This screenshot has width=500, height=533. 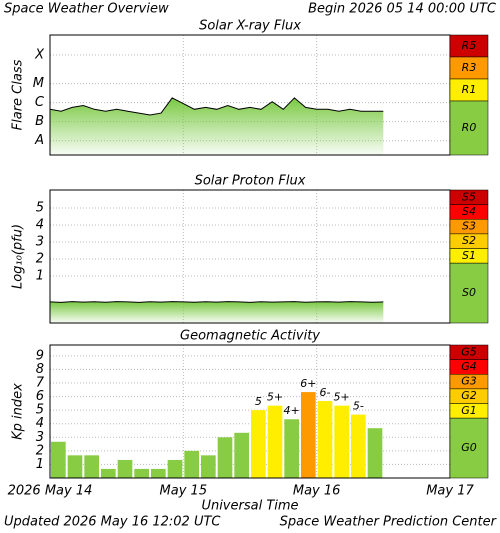 I want to click on scale-label: S0, so click(x=469, y=292).